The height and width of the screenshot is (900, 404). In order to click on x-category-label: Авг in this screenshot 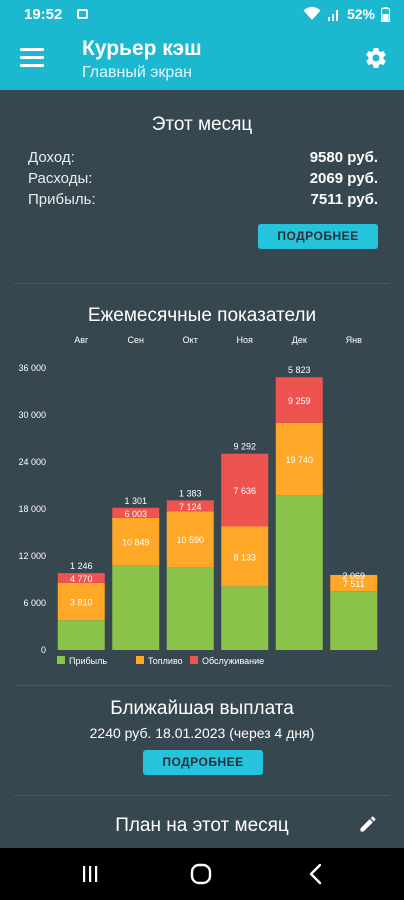, I will do `click(81, 340)`.